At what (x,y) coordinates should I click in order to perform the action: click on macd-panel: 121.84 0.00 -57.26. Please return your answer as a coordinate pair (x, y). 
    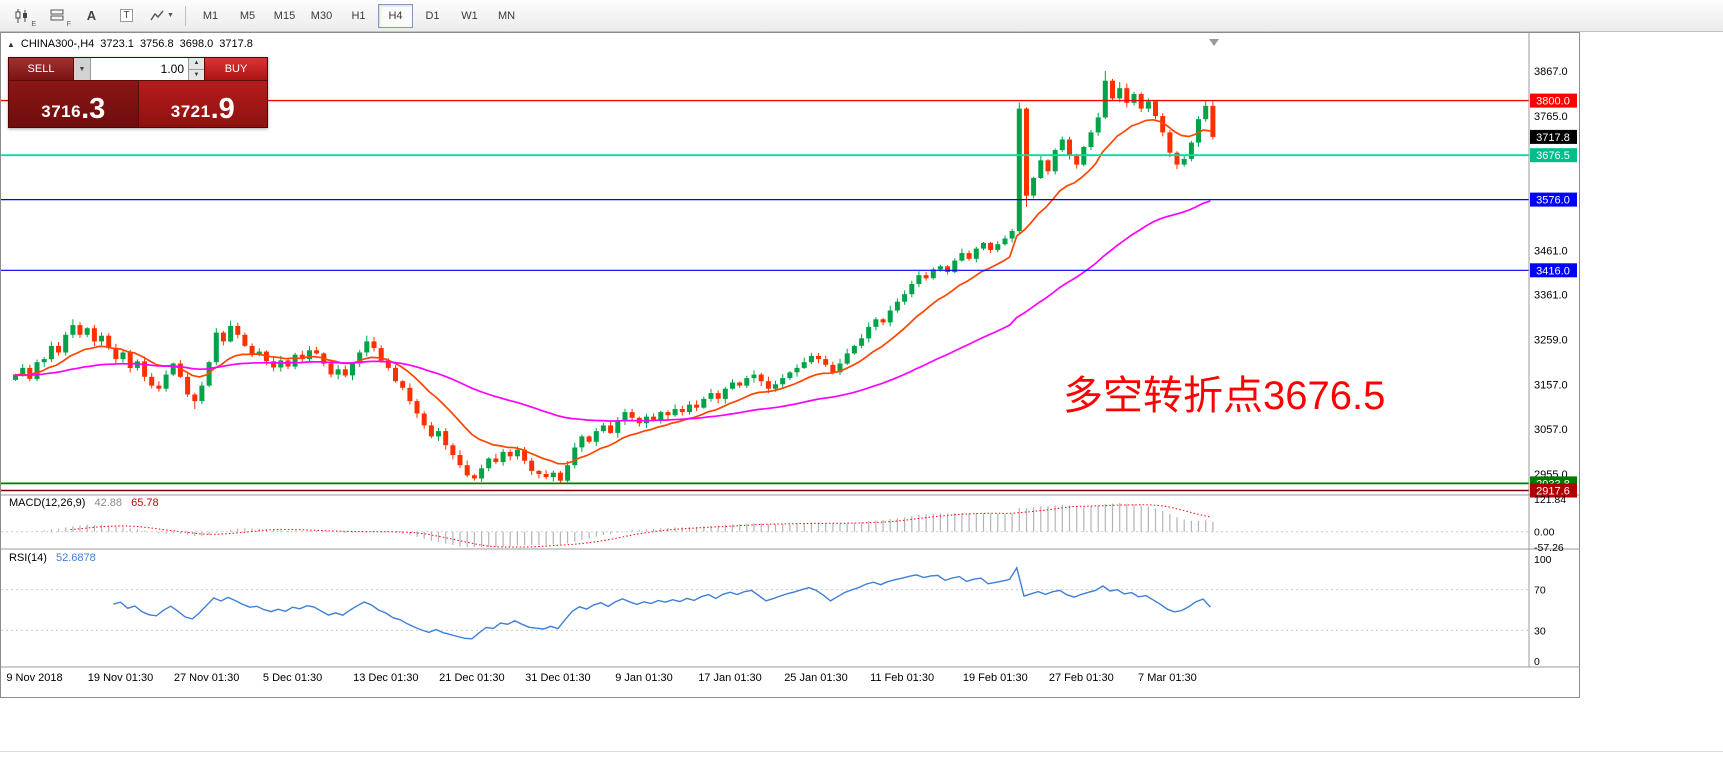
    Looking at the image, I should click on (783, 524).